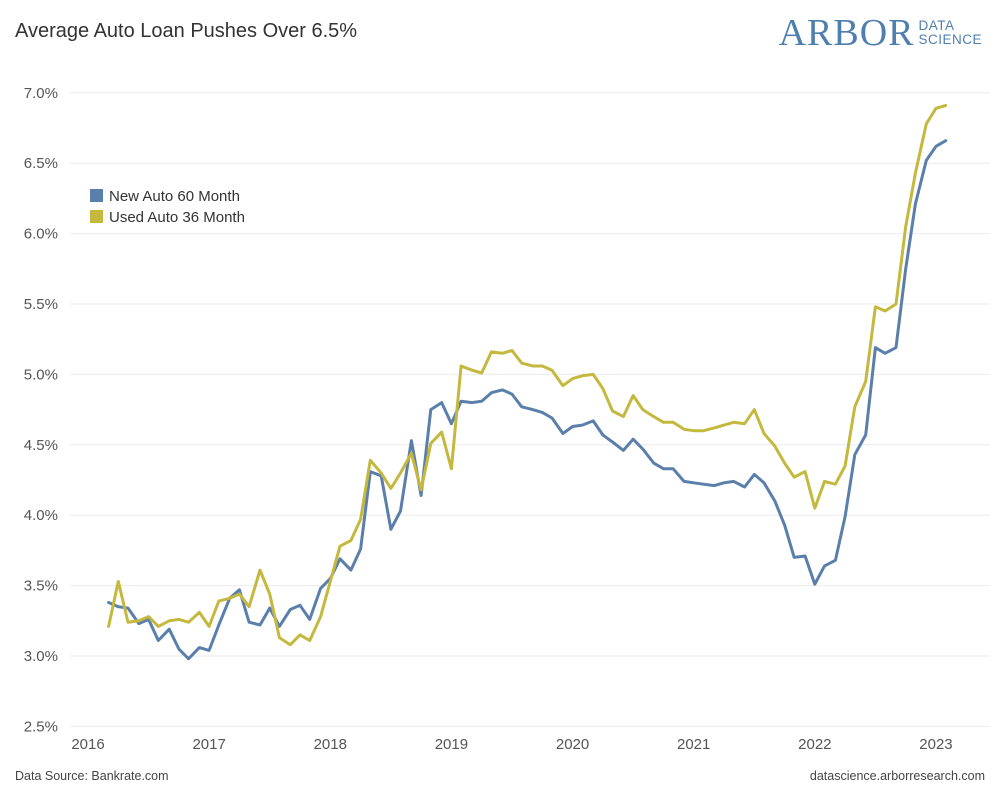  What do you see at coordinates (330, 744) in the screenshot?
I see `x-tick-label: 2018` at bounding box center [330, 744].